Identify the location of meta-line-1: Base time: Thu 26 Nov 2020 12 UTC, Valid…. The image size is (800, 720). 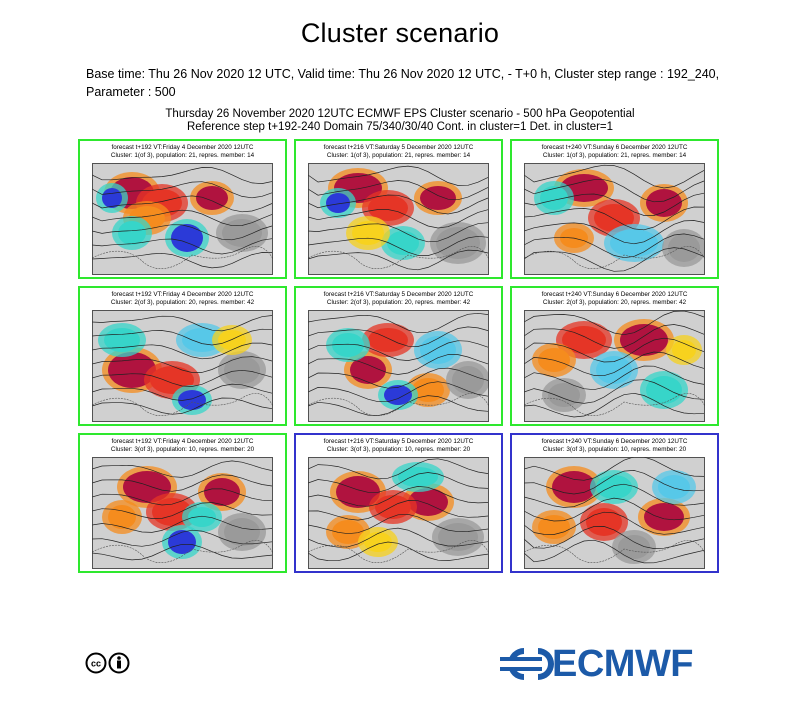
(403, 74).